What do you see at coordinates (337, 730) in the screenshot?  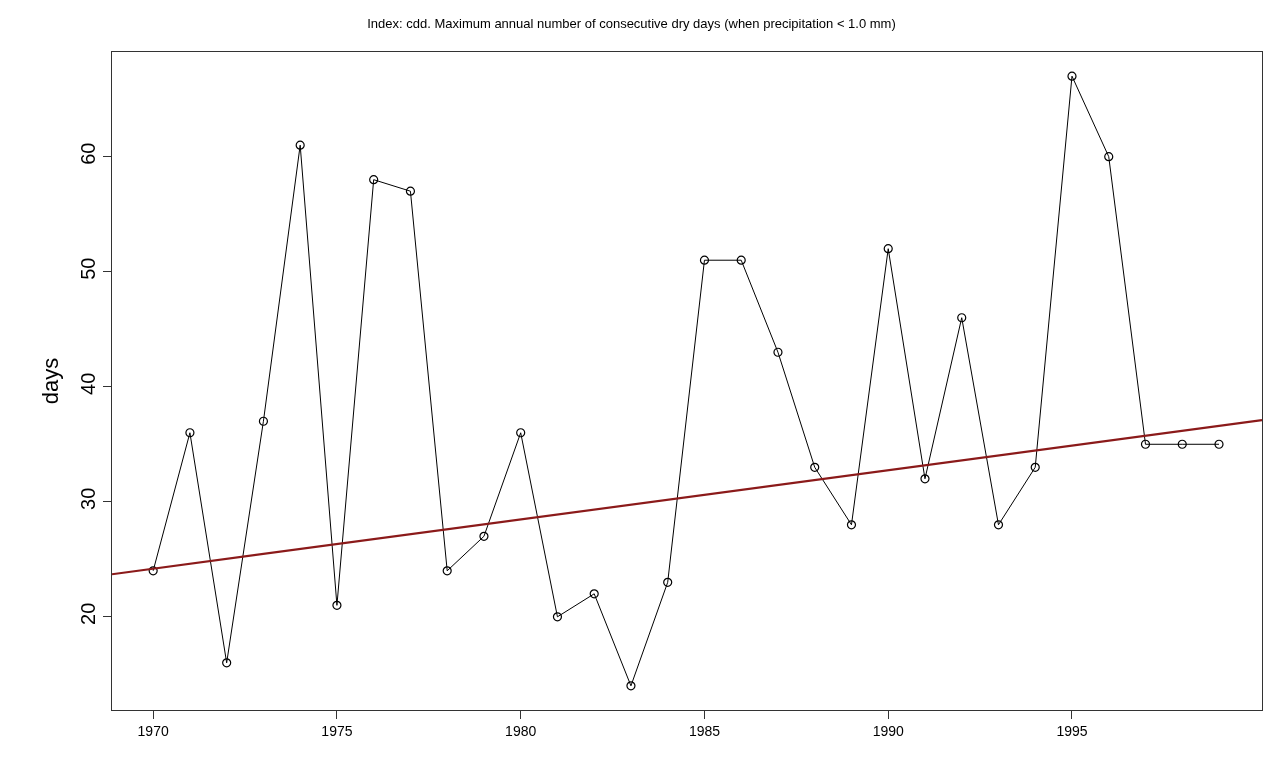 I see `x-tick-label: 1975` at bounding box center [337, 730].